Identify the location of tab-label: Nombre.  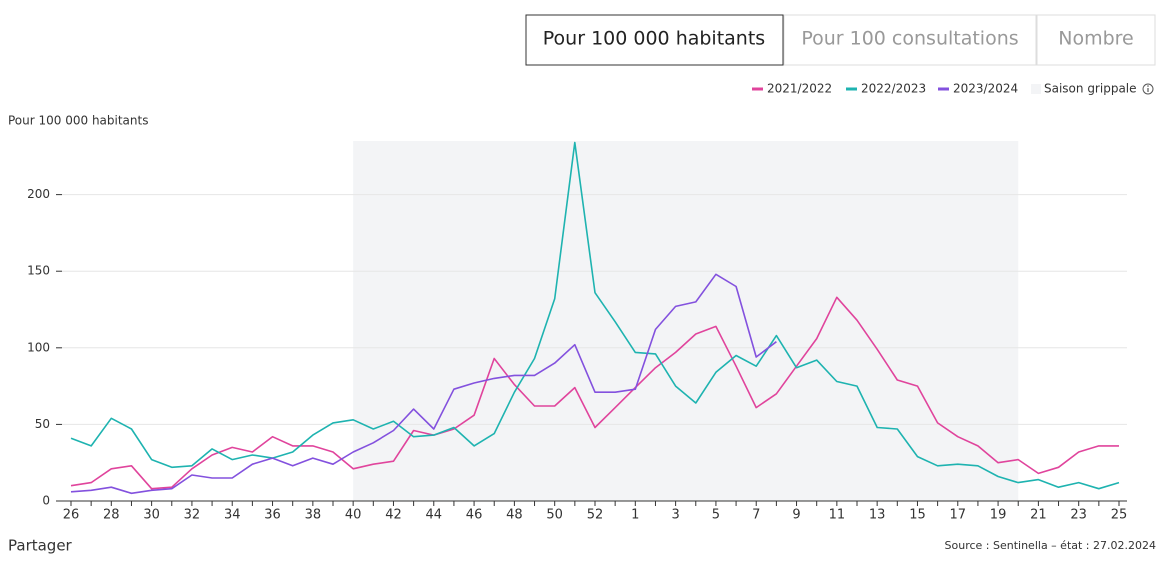
(1096, 39).